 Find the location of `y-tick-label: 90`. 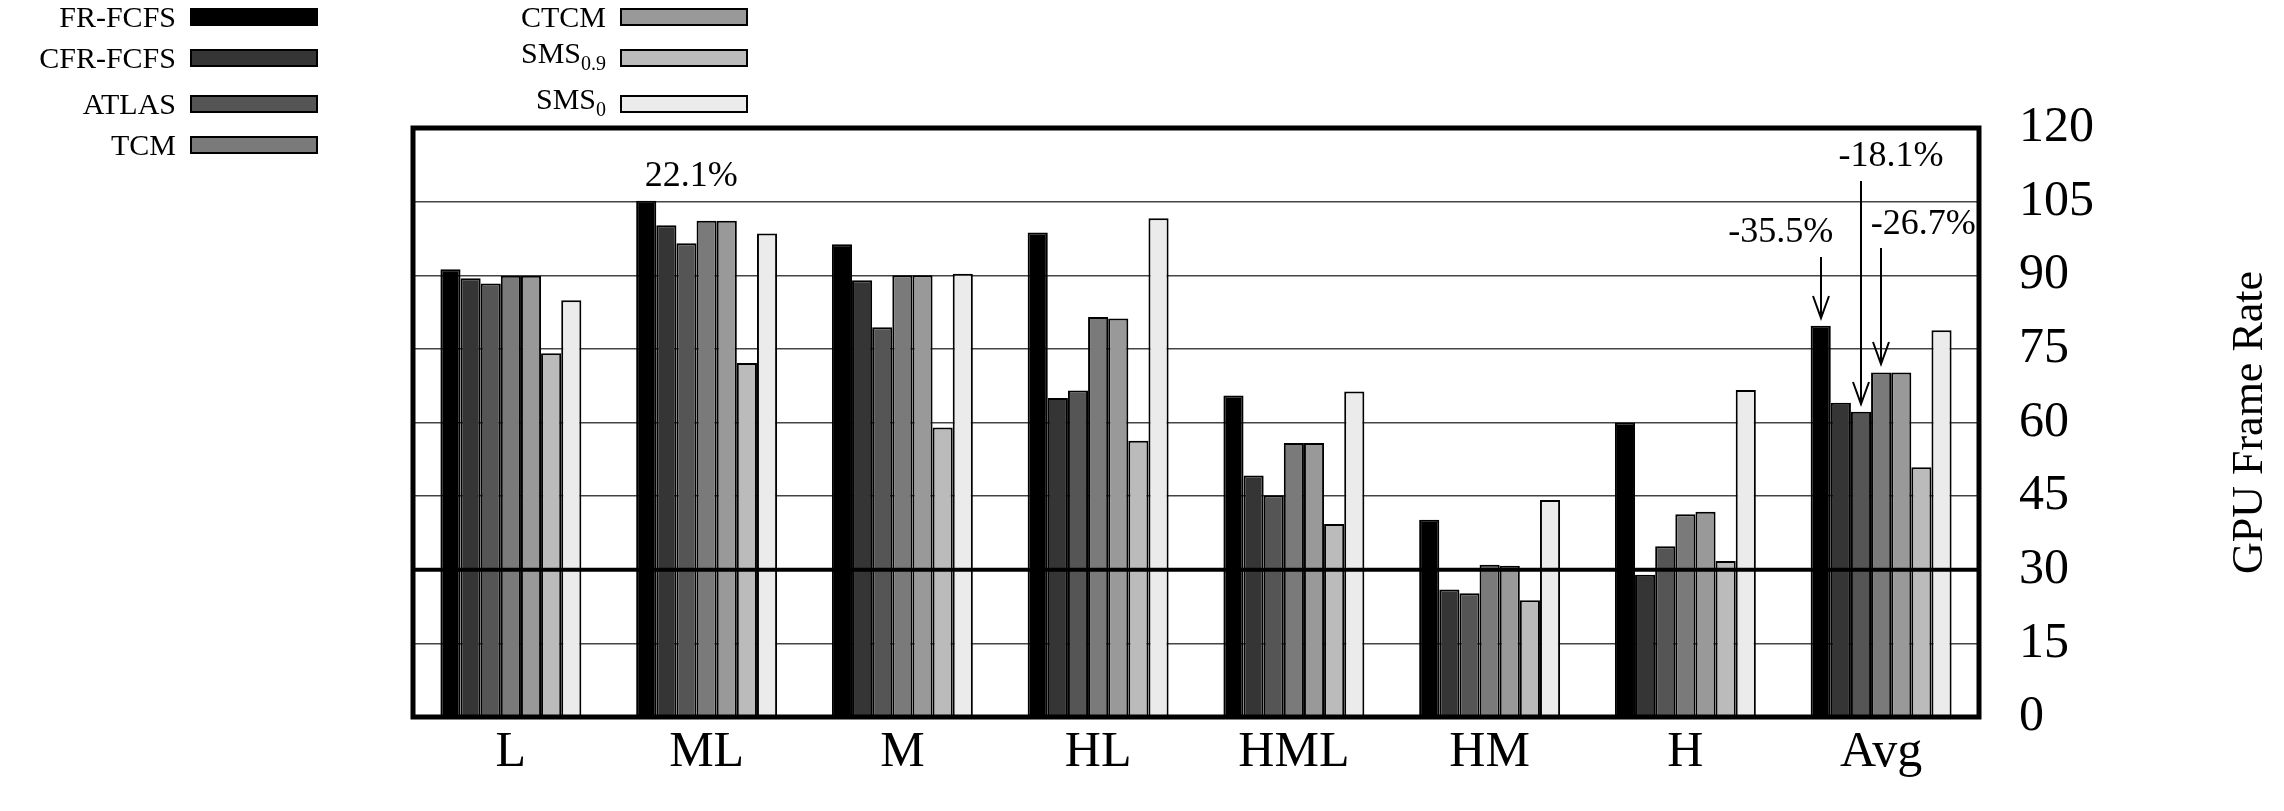

y-tick-label: 90 is located at coordinates (2044, 271).